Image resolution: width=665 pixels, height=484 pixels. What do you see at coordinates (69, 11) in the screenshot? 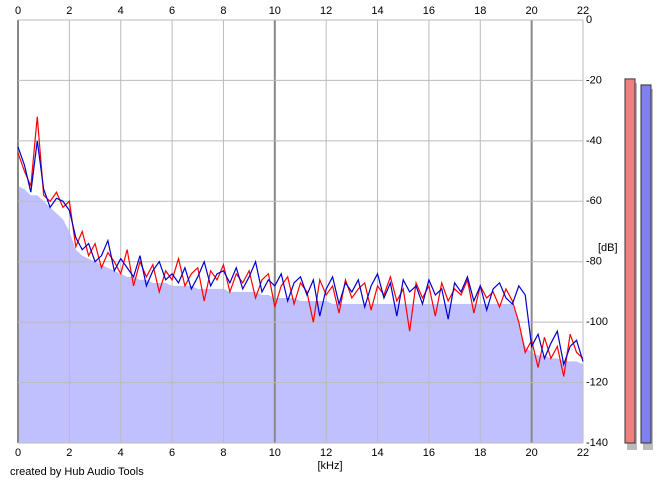
I see `x-tick-label-top: 2` at bounding box center [69, 11].